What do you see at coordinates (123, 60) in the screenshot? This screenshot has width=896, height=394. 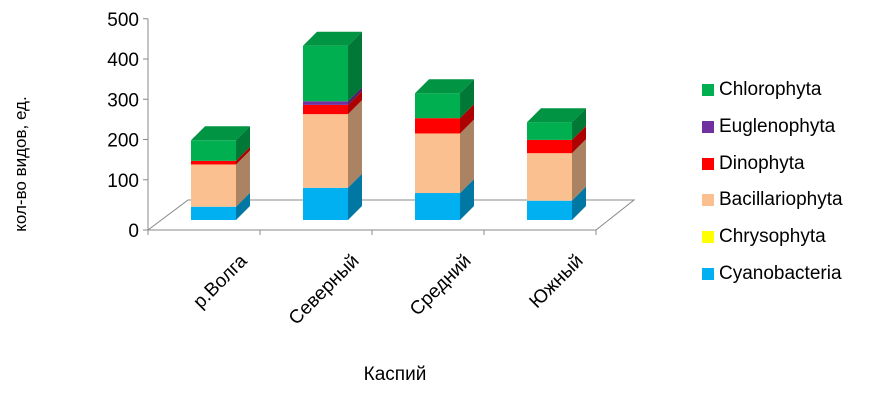 I see `y-tick-label: 400` at bounding box center [123, 60].